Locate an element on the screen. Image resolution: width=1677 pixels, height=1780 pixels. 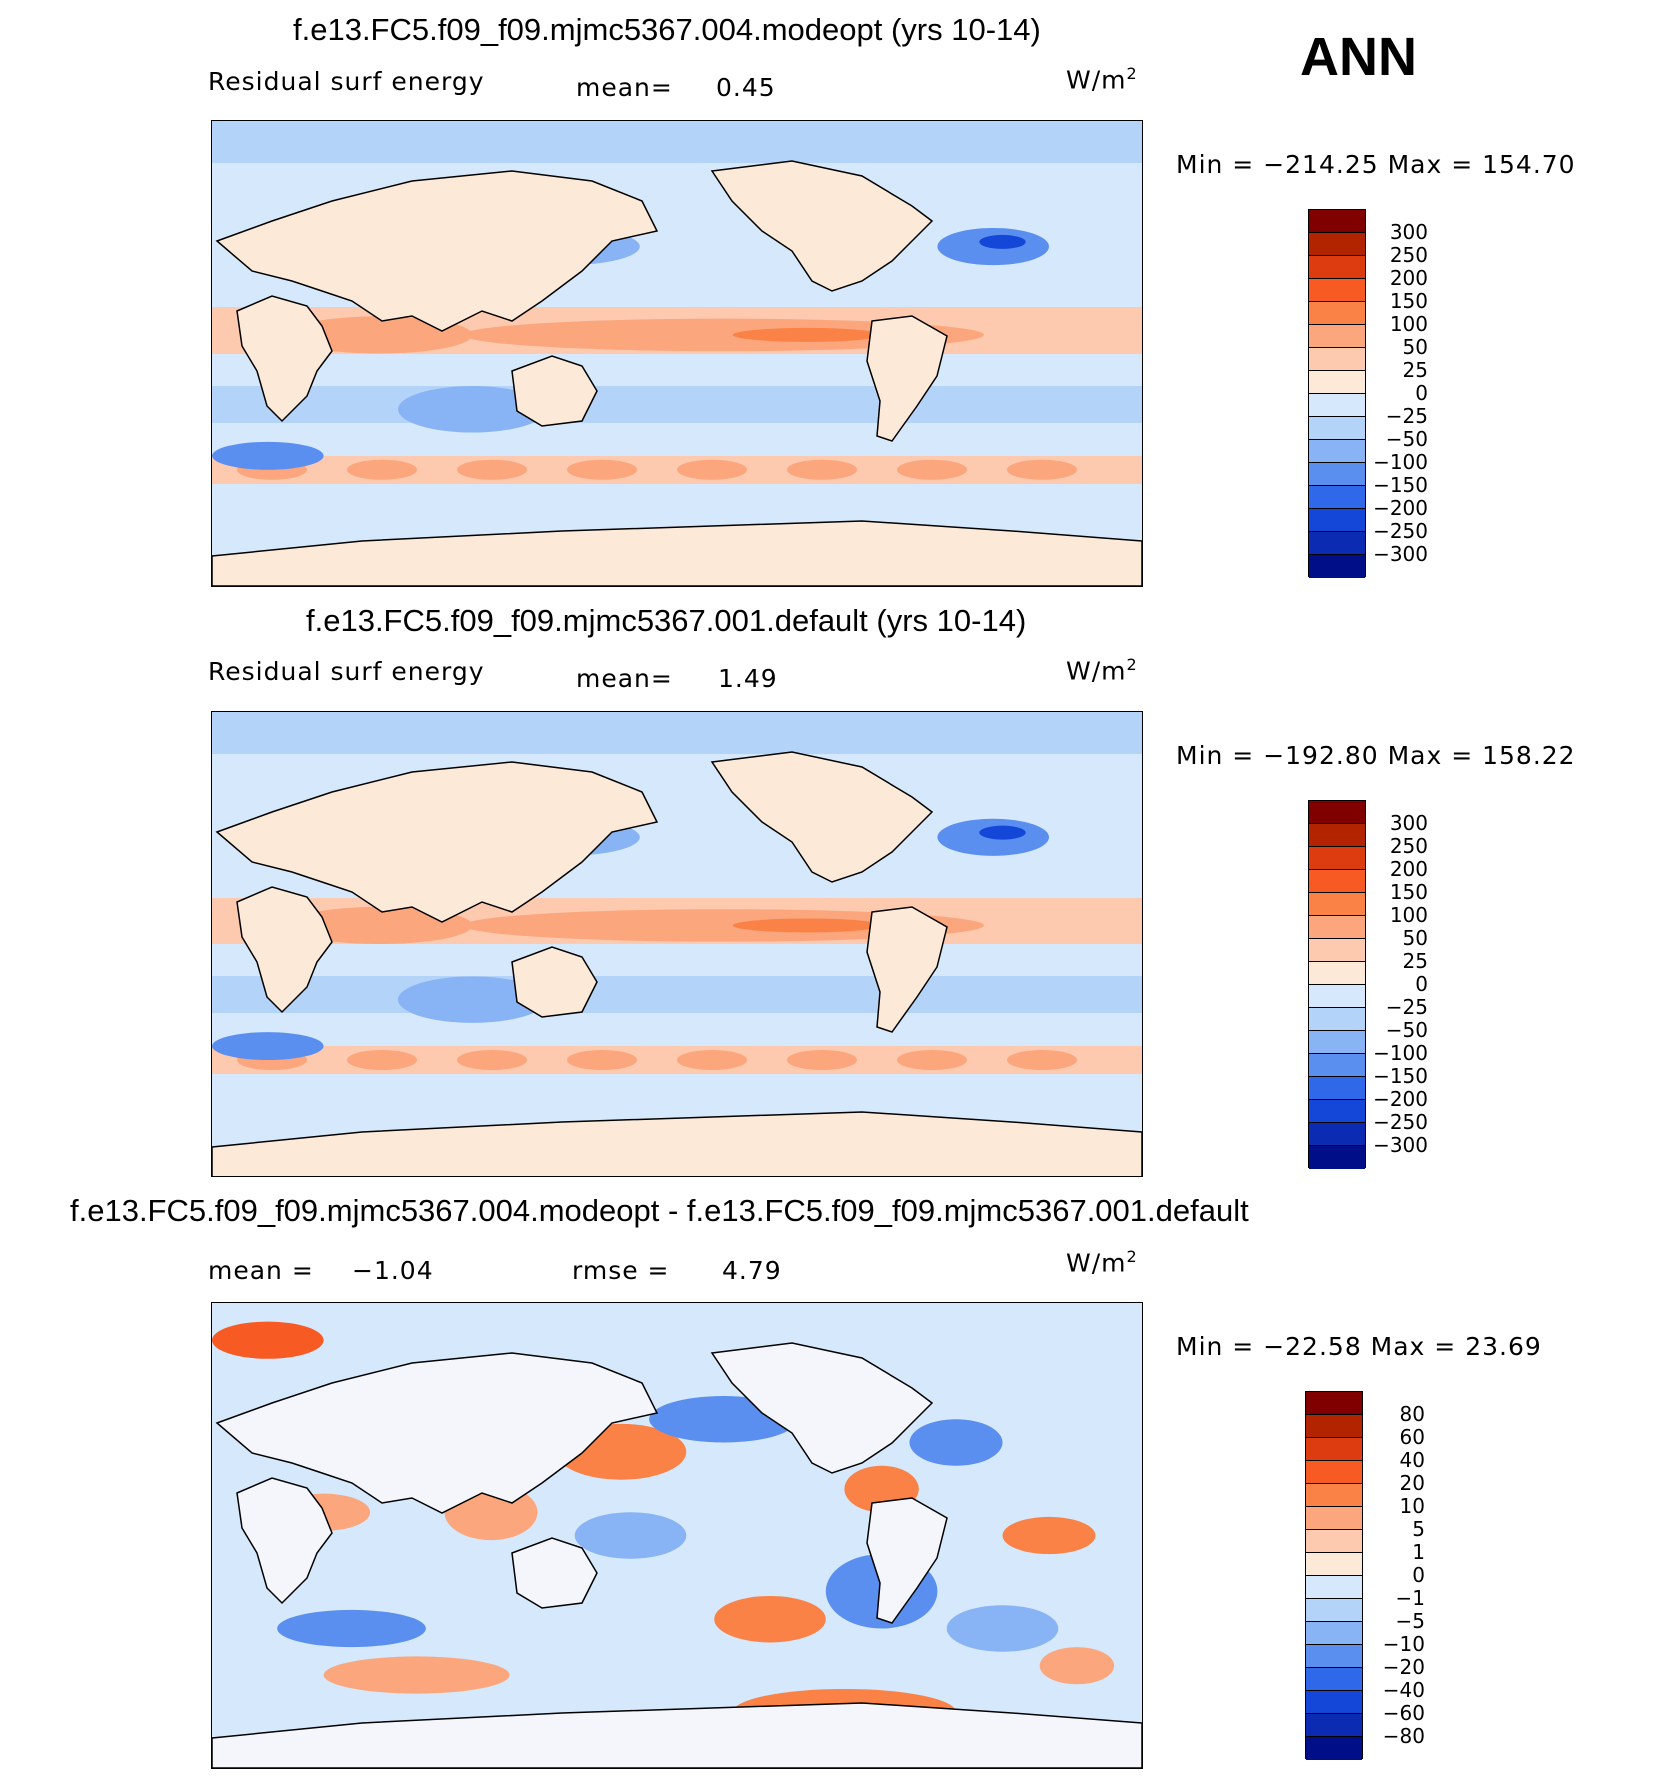
colorbar-tick-label: 40 is located at coordinates (1412, 1460).